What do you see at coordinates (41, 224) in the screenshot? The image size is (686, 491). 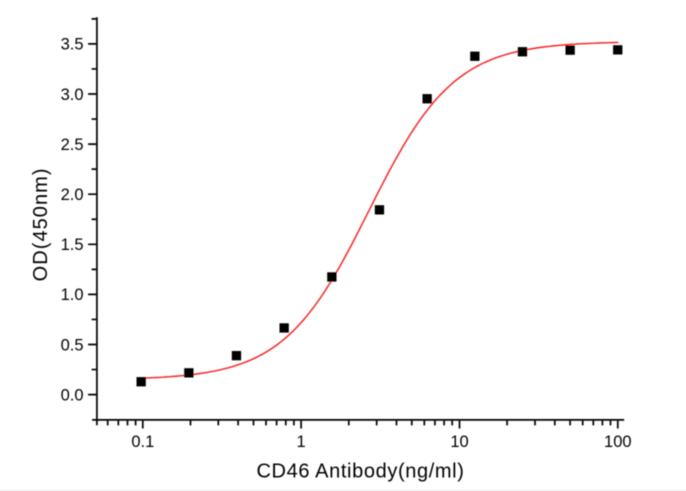 I see `svg-text: OD(450nm)` at bounding box center [41, 224].